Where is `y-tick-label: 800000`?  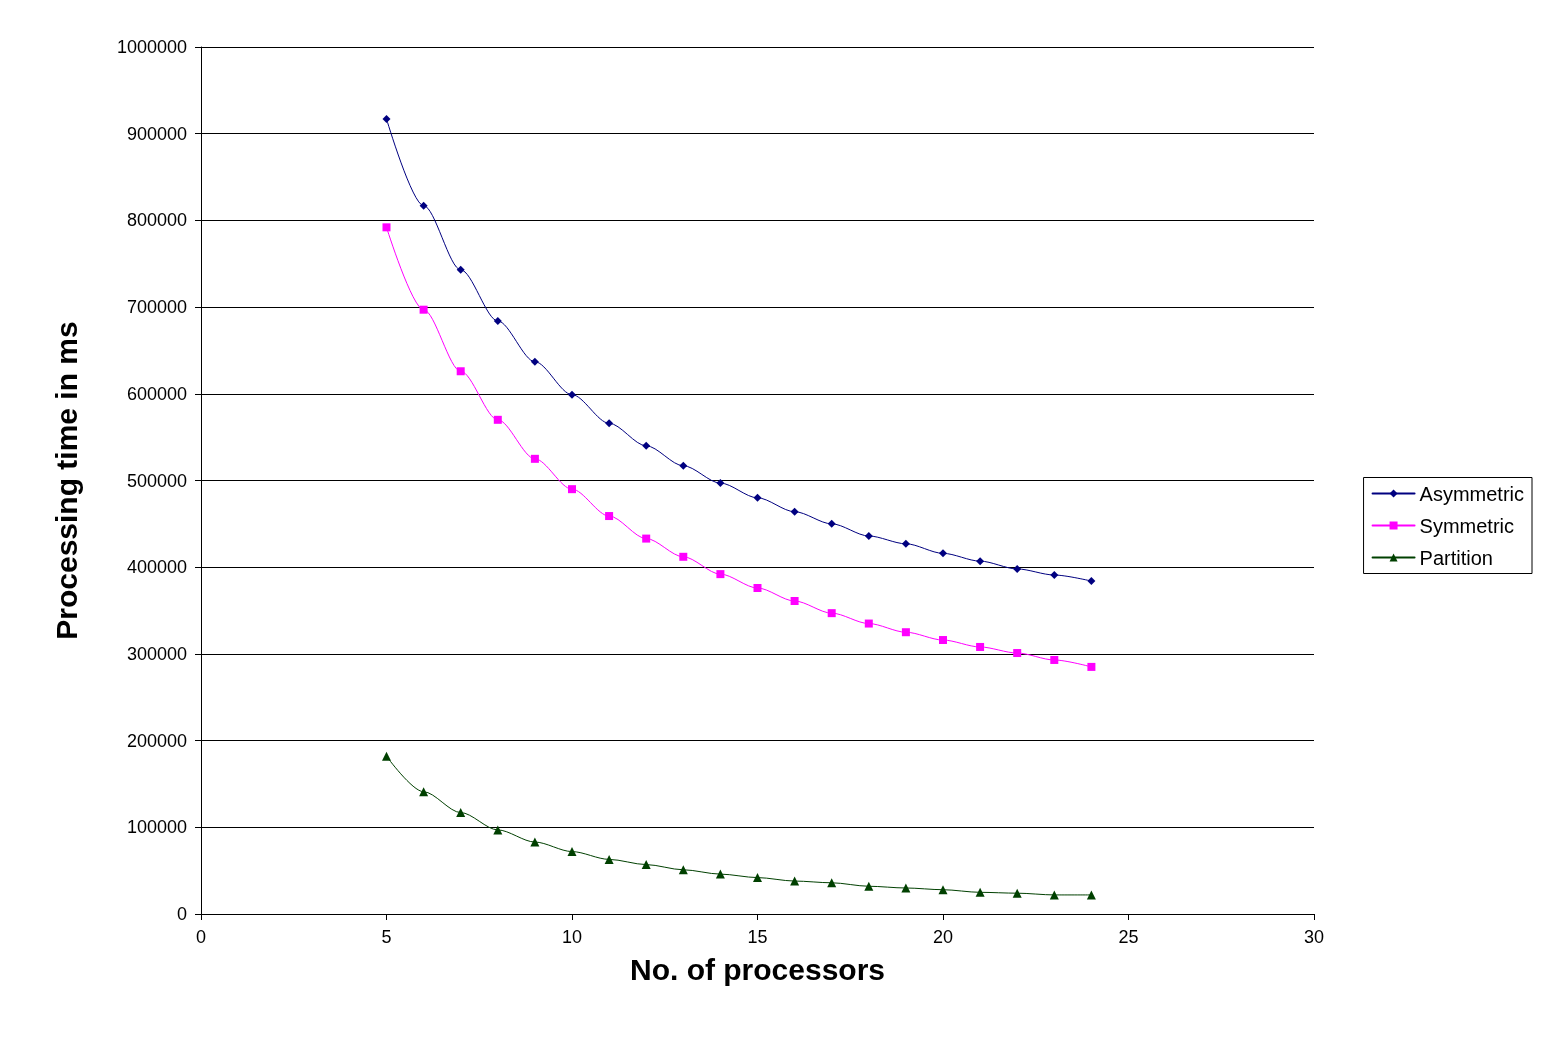
y-tick-label: 800000 is located at coordinates (156, 220).